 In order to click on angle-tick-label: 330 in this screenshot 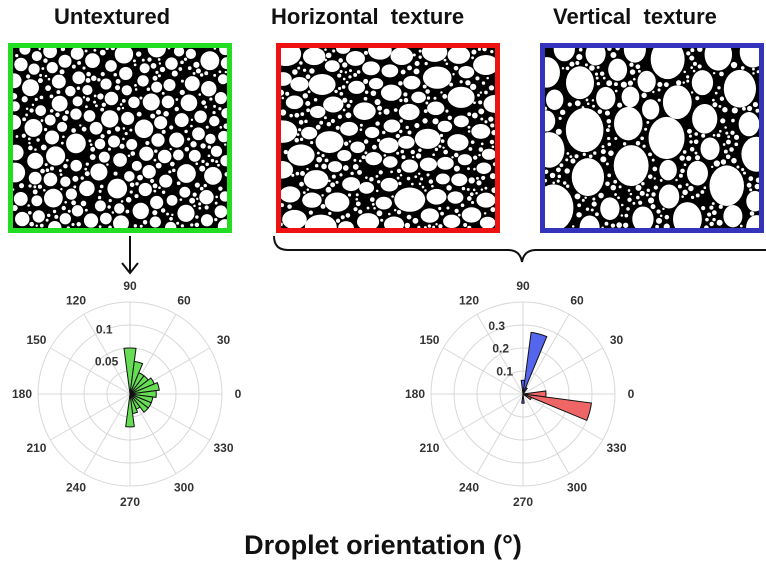, I will do `click(224, 448)`.